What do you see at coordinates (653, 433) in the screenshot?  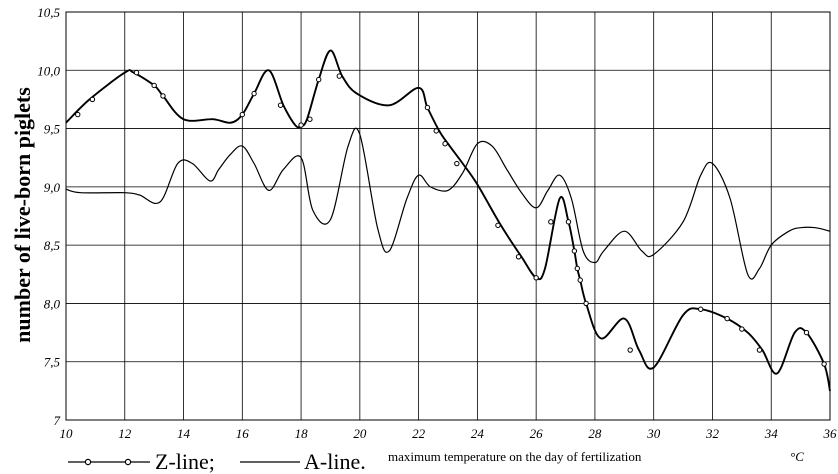 I see `x-tick-label: 30` at bounding box center [653, 433].